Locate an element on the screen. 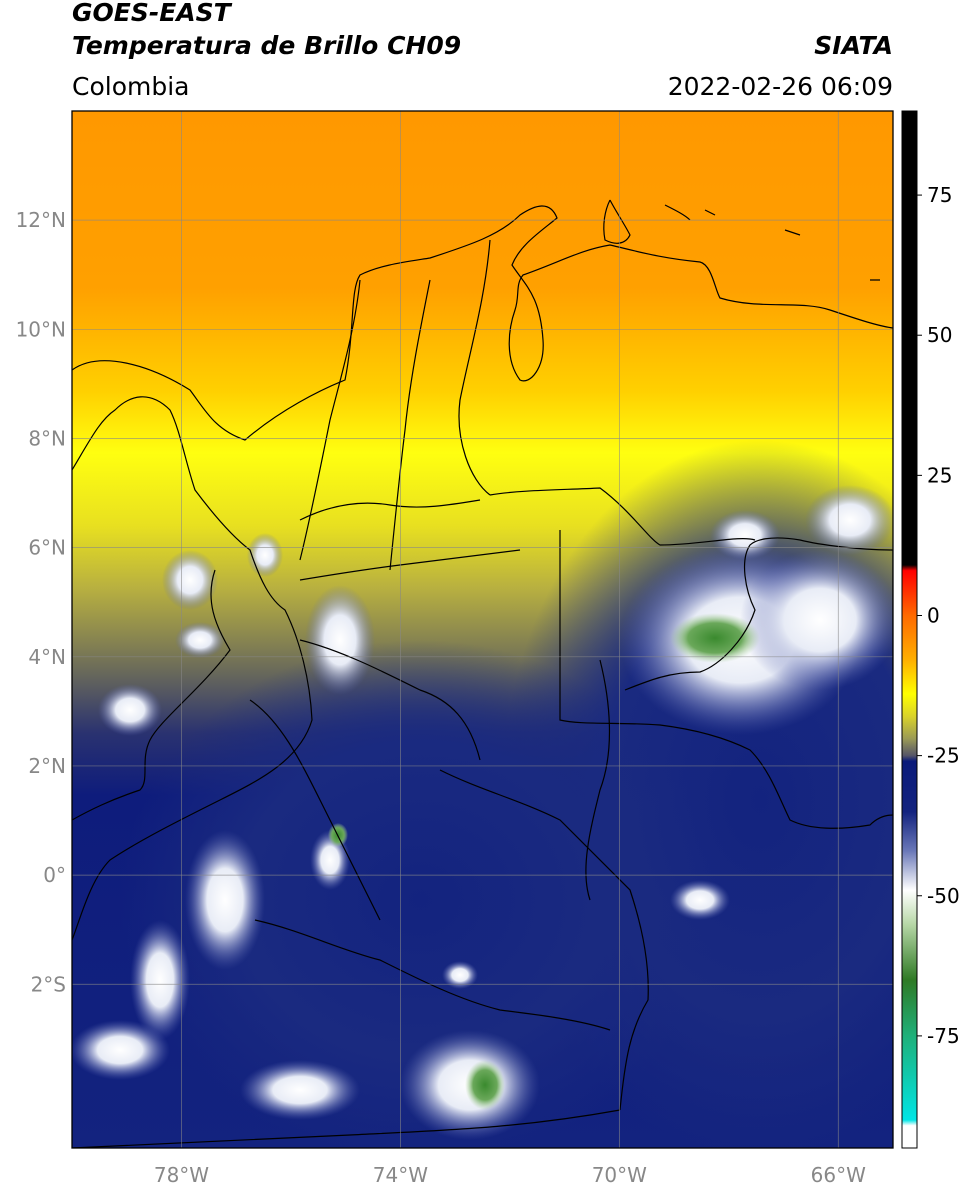 This screenshot has width=966, height=1190. lat-tick-label: 2°S is located at coordinates (48, 984).